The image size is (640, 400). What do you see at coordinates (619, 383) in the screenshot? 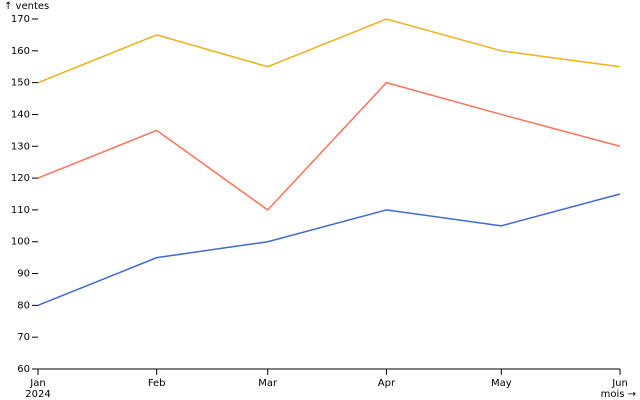
I see `x-tick-label: Jun` at bounding box center [619, 383].